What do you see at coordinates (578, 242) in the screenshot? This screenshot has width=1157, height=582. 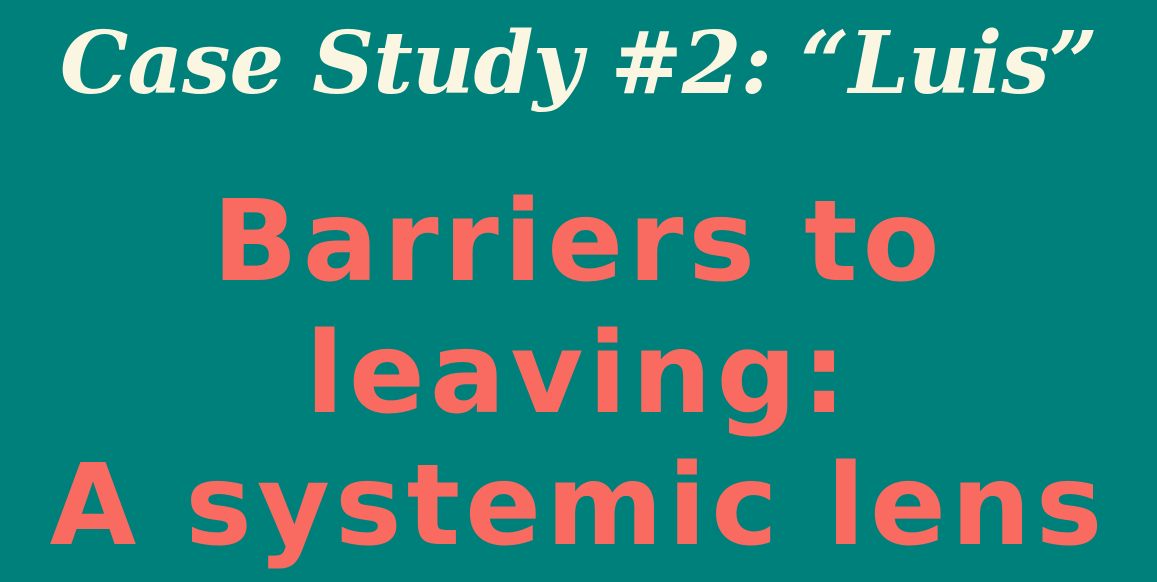 I see `subtitle-line-1: Barriers to` at bounding box center [578, 242].